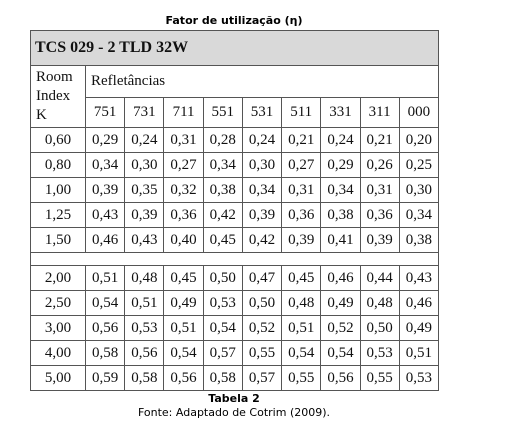 This screenshot has width=517, height=436. I want to click on value-cell: 0,41, so click(340, 240).